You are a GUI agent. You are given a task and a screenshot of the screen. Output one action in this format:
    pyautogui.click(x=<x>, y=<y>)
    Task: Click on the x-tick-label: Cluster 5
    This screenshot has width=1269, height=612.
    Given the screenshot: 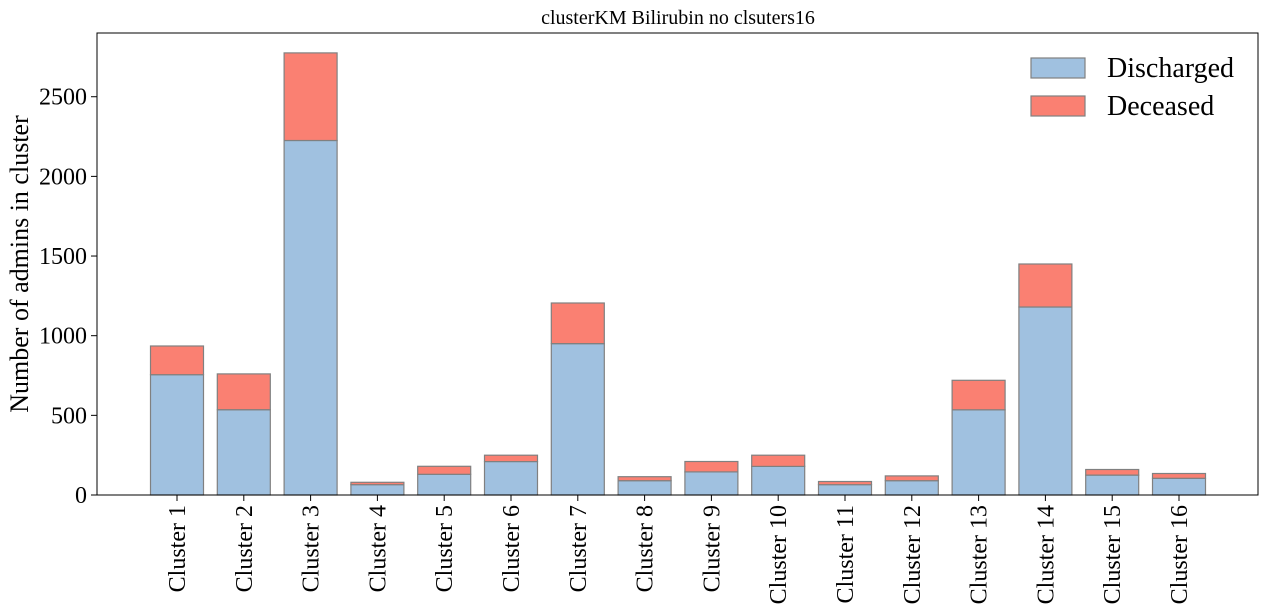 What is the action you would take?
    pyautogui.click(x=445, y=548)
    